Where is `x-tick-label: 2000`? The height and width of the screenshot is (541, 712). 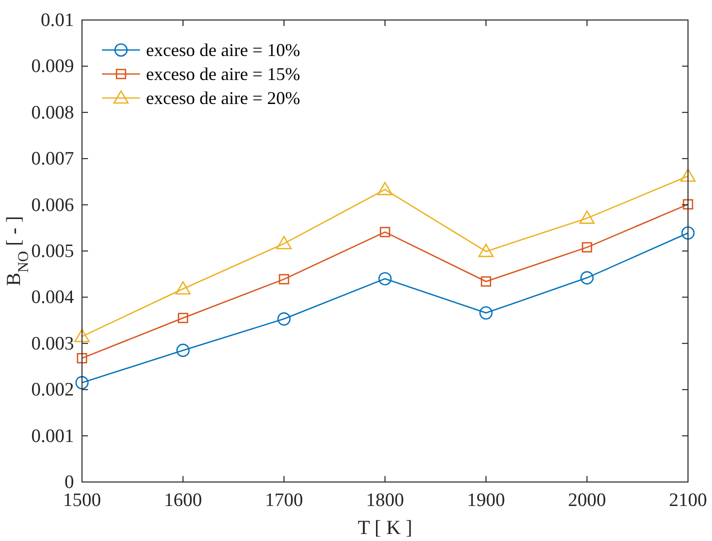
x-tick-label: 2000 is located at coordinates (587, 500).